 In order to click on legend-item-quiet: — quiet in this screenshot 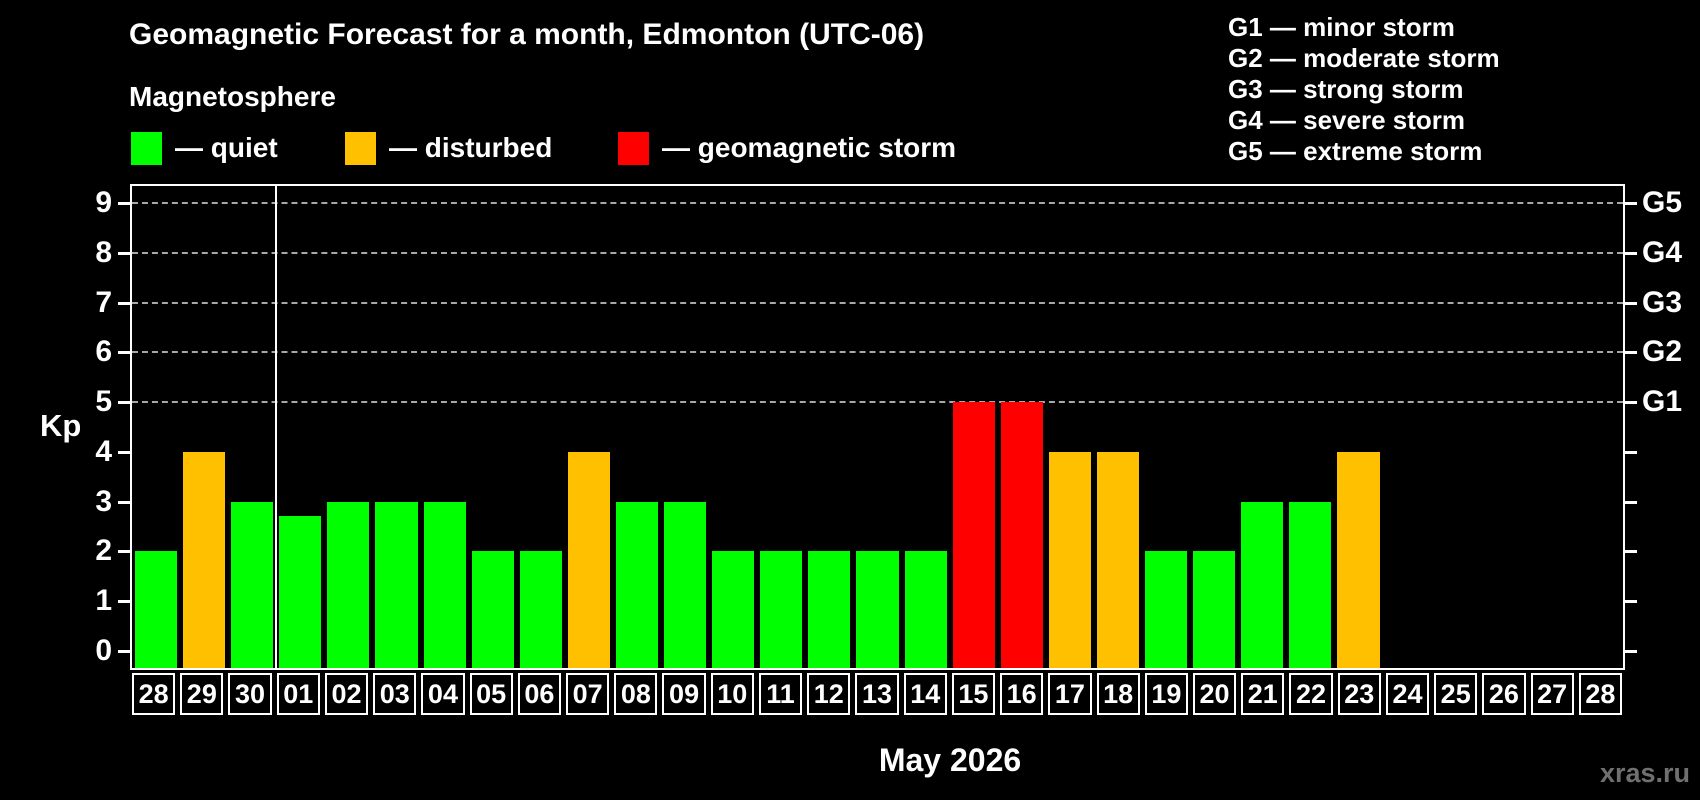, I will do `click(204, 148)`.